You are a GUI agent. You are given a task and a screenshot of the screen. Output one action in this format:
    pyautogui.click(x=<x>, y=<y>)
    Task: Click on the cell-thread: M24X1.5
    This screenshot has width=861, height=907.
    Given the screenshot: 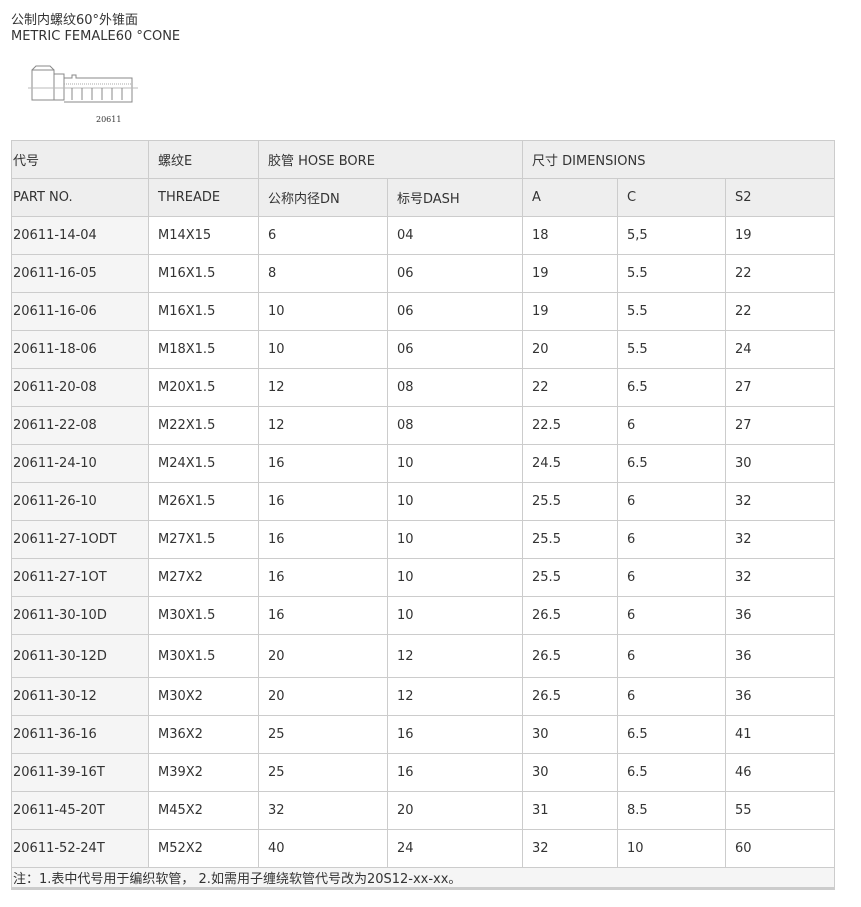 What is the action you would take?
    pyautogui.click(x=203, y=463)
    